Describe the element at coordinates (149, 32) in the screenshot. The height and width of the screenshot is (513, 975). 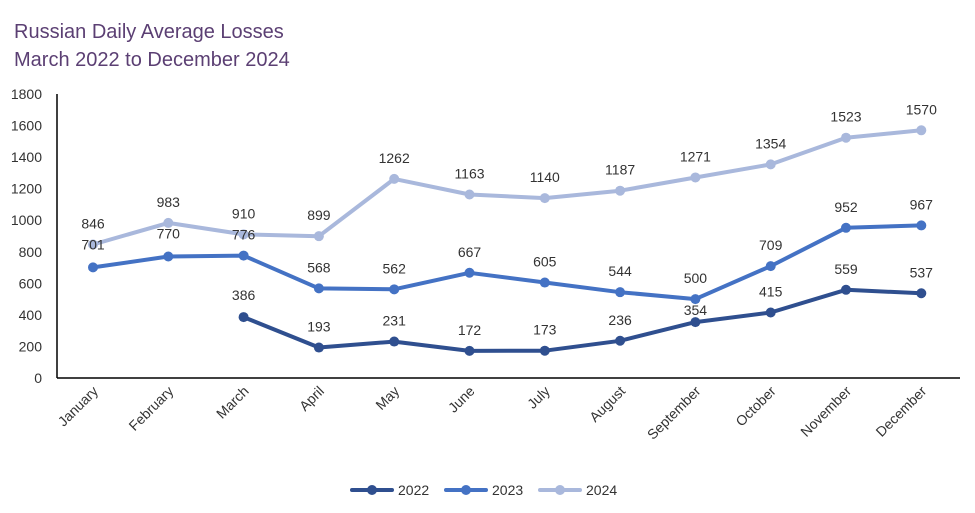
I see `chart-title: Russian Daily Average Losses` at that location.